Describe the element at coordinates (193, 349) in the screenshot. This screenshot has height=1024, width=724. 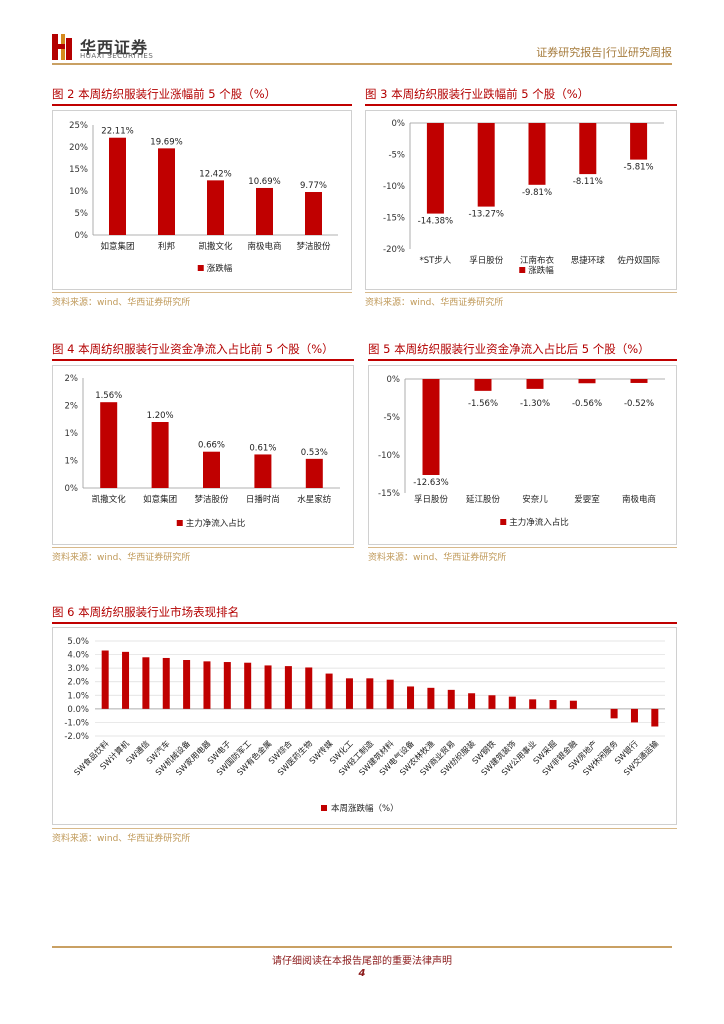
I see `figure-4-title: 图 4 本周纺织服装行业资金净流入占比前 5 个股（%）` at that location.